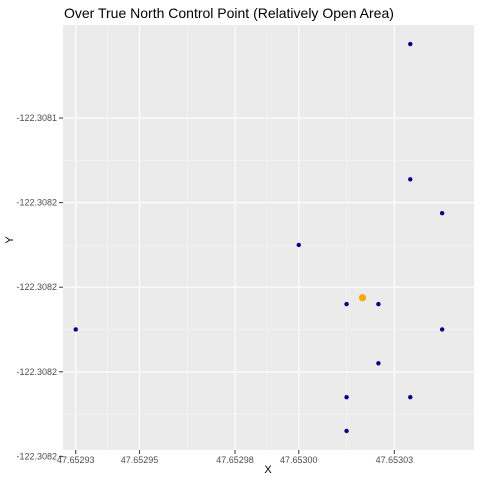 This screenshot has width=480, height=480. What do you see at coordinates (299, 460) in the screenshot?
I see `x-tick-label: 47.65300` at bounding box center [299, 460].